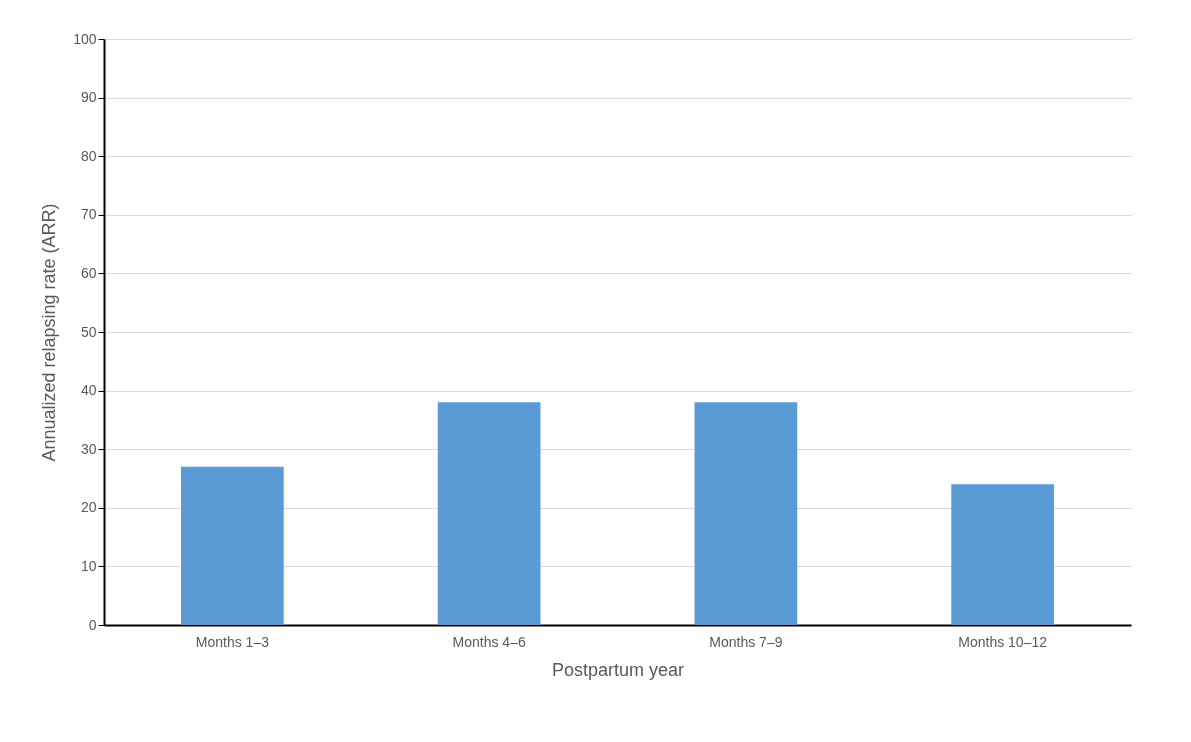  What do you see at coordinates (88, 331) in the screenshot?
I see `y-tick-label: 50` at bounding box center [88, 331].